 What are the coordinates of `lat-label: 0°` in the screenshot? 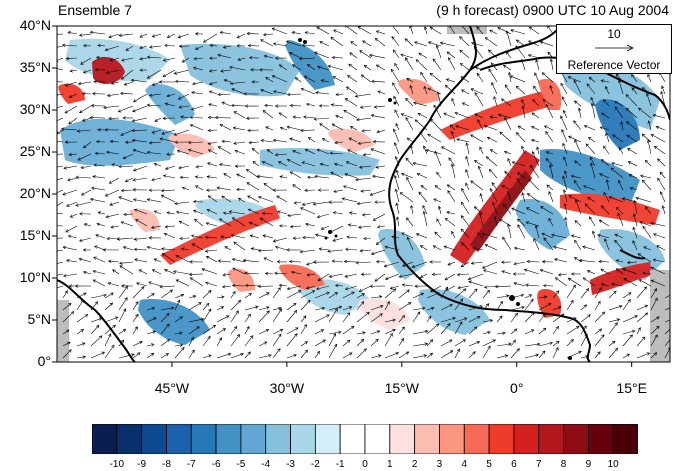 It's located at (44, 361).